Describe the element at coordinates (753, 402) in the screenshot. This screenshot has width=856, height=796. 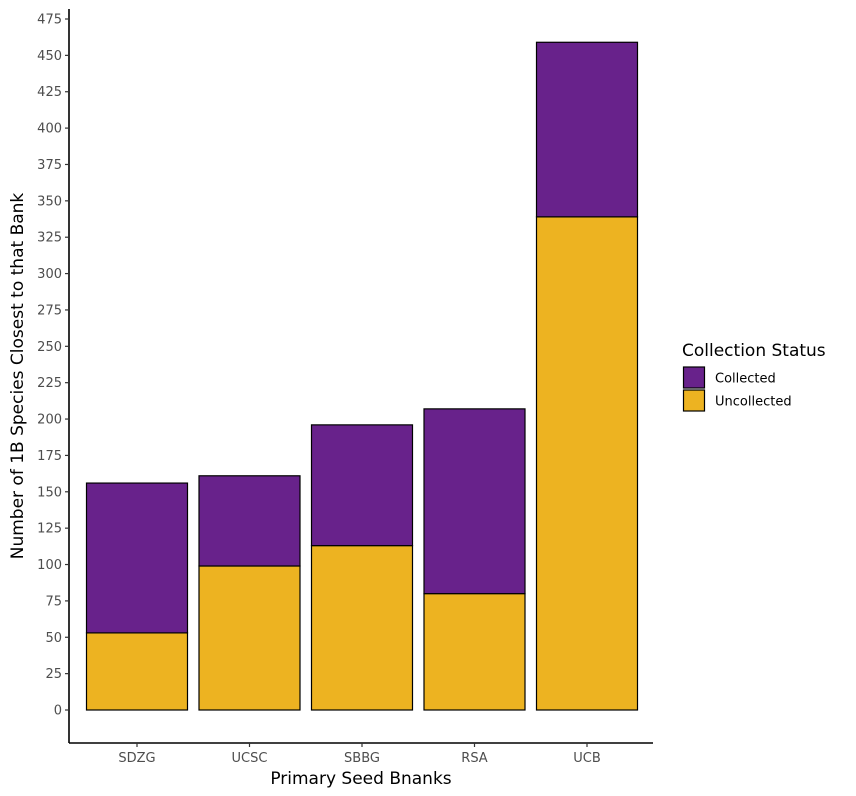
I see `legend-label-uncollected: Uncollected` at that location.